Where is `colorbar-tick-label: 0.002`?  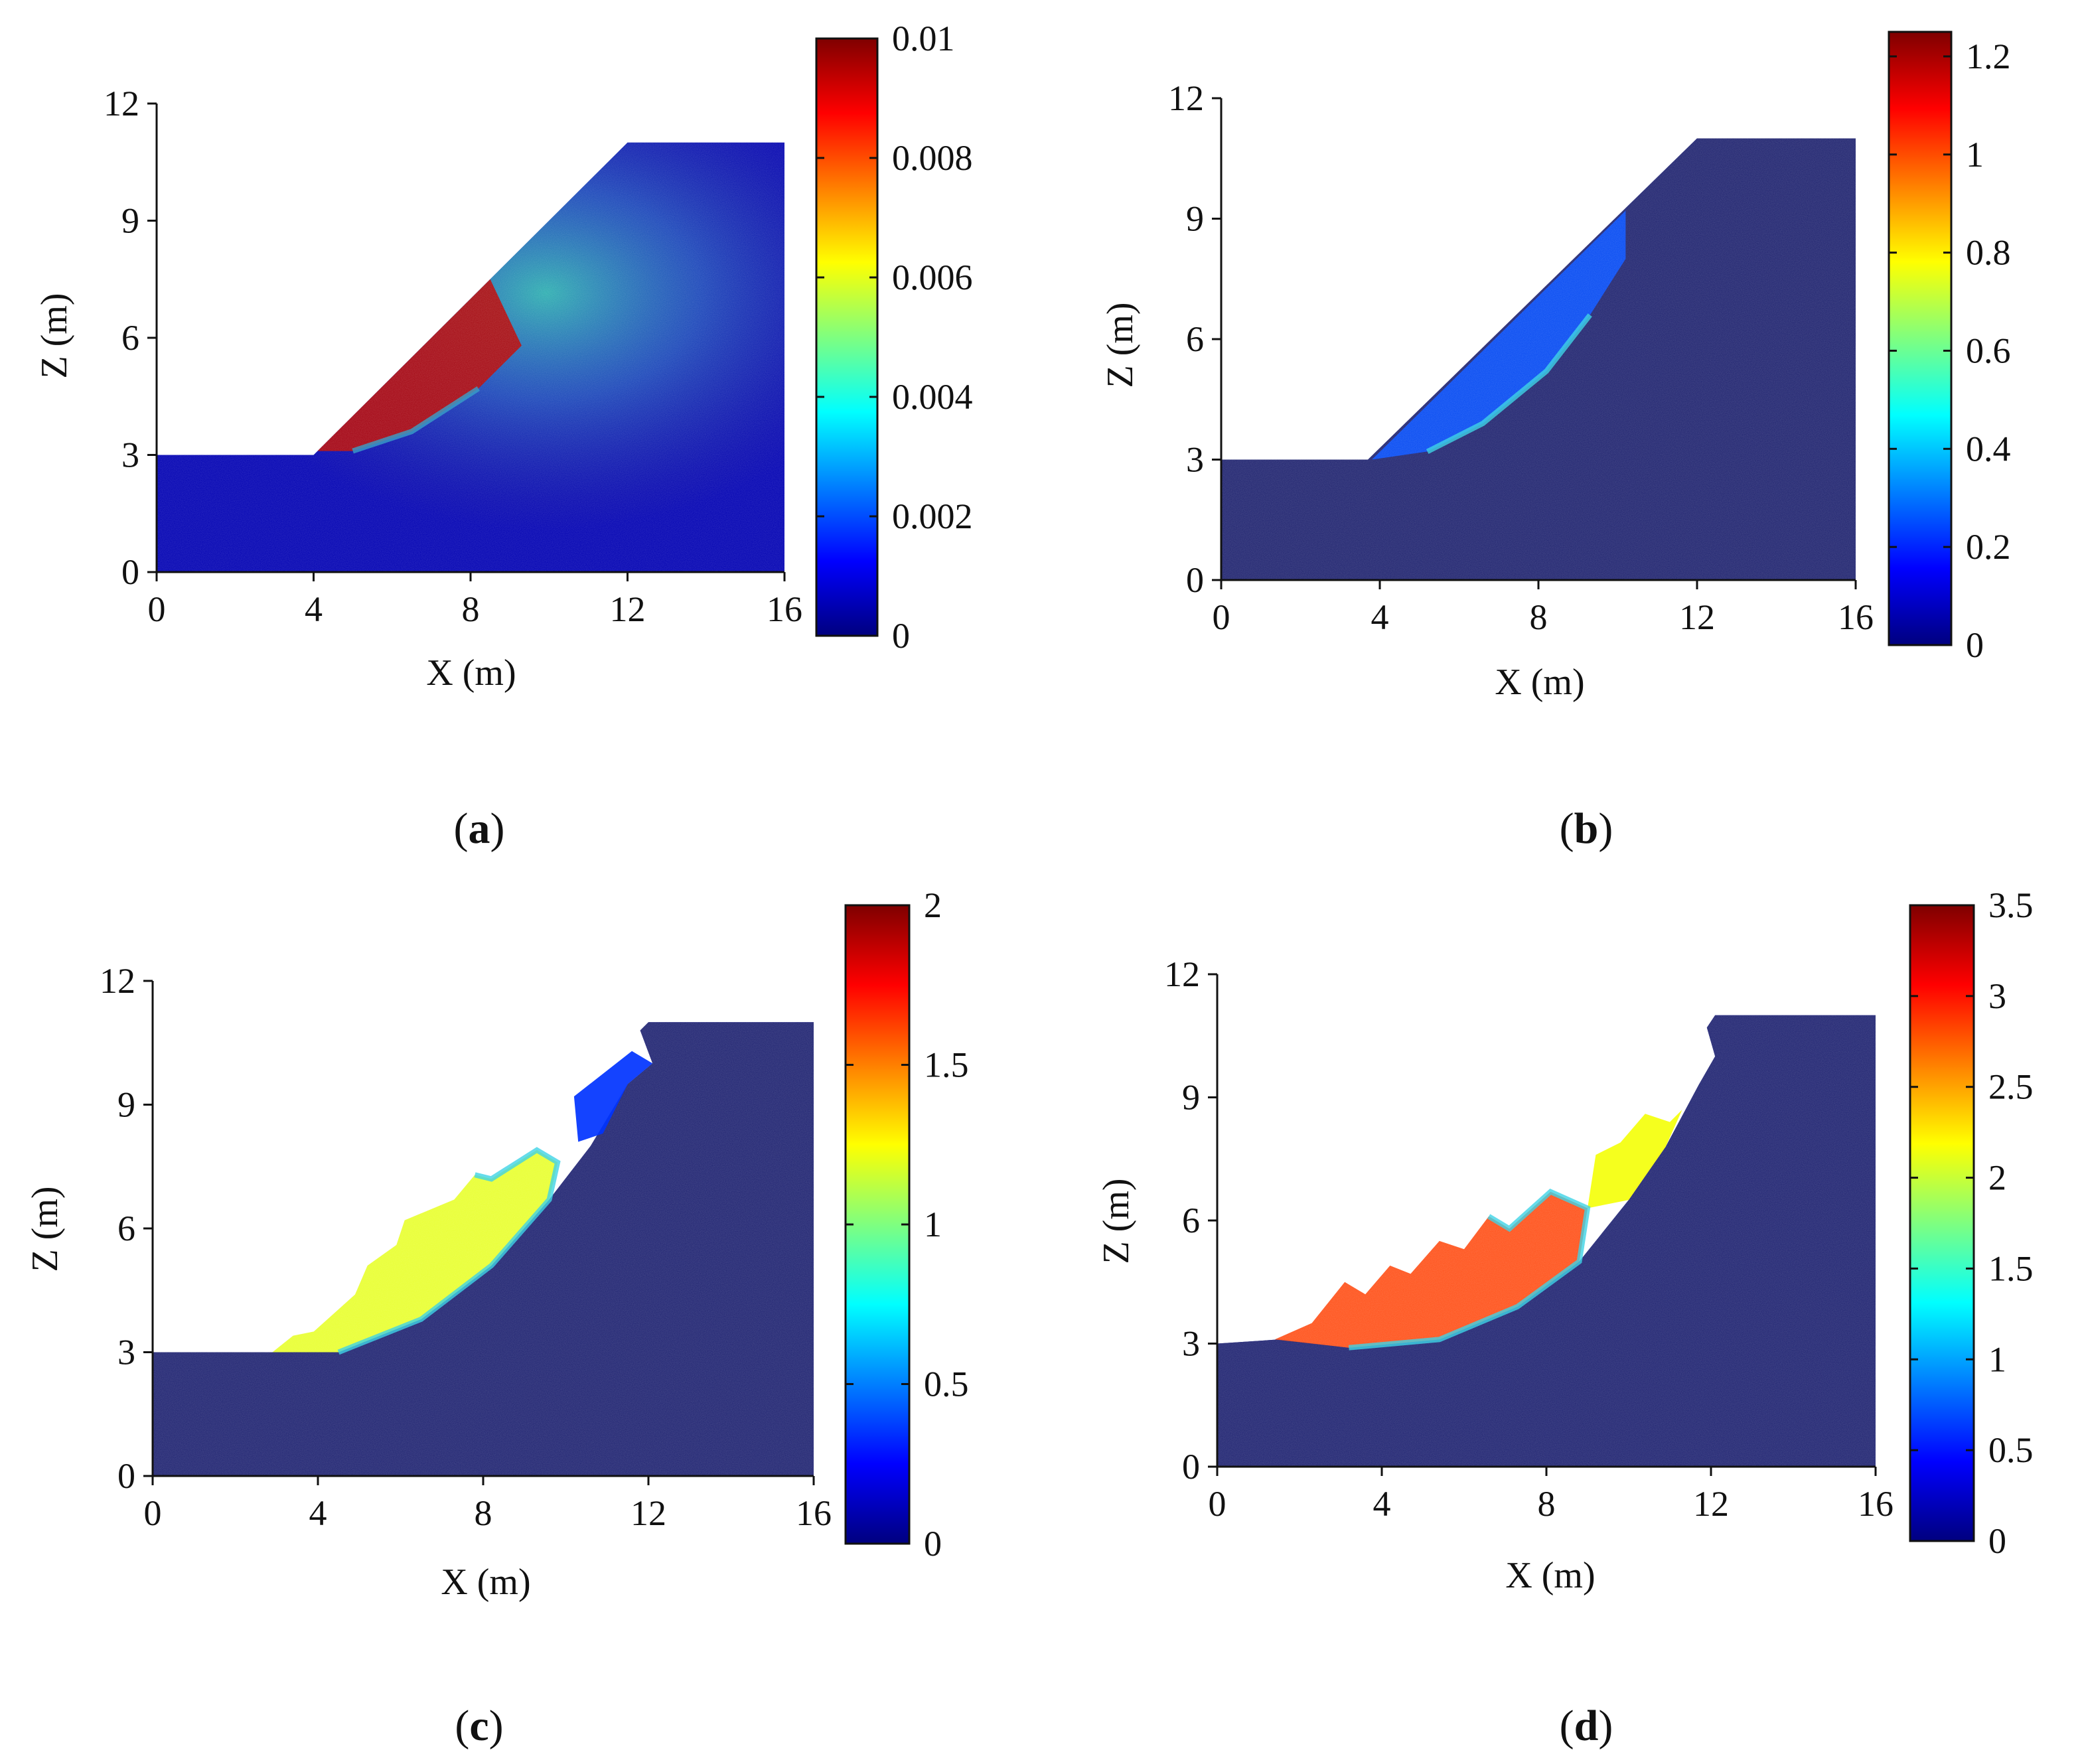 colorbar-tick-label: 0.002 is located at coordinates (932, 516).